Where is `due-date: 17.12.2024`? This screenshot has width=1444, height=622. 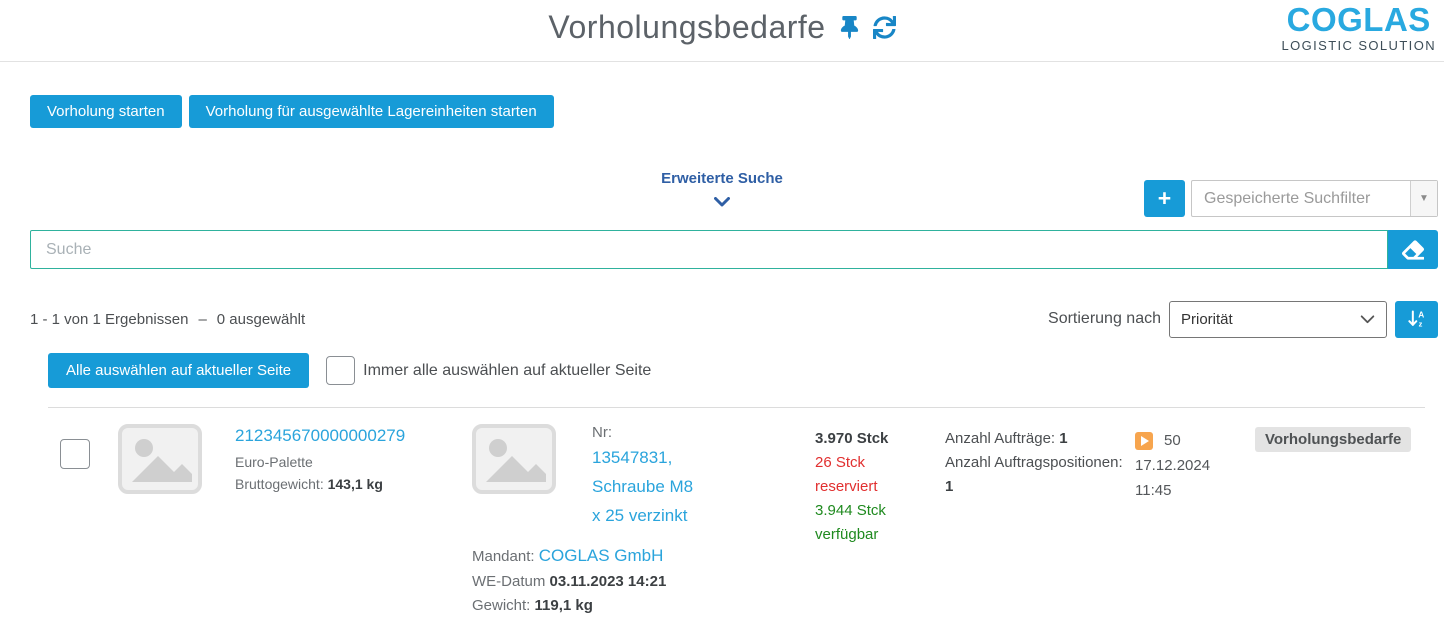 due-date: 17.12.2024 is located at coordinates (1173, 465).